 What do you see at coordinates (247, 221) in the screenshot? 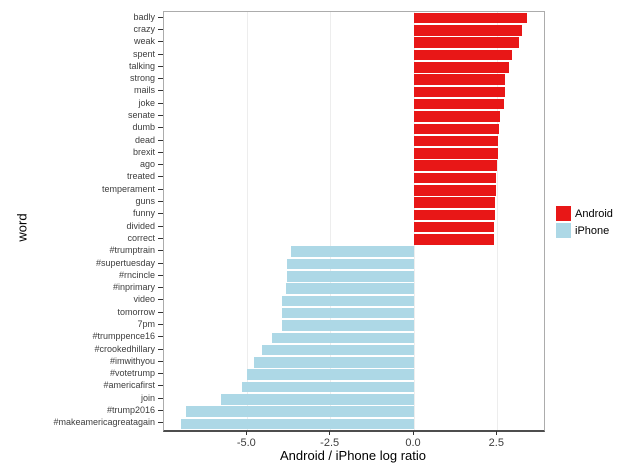
I see `gridline-x--5.0` at bounding box center [247, 221].